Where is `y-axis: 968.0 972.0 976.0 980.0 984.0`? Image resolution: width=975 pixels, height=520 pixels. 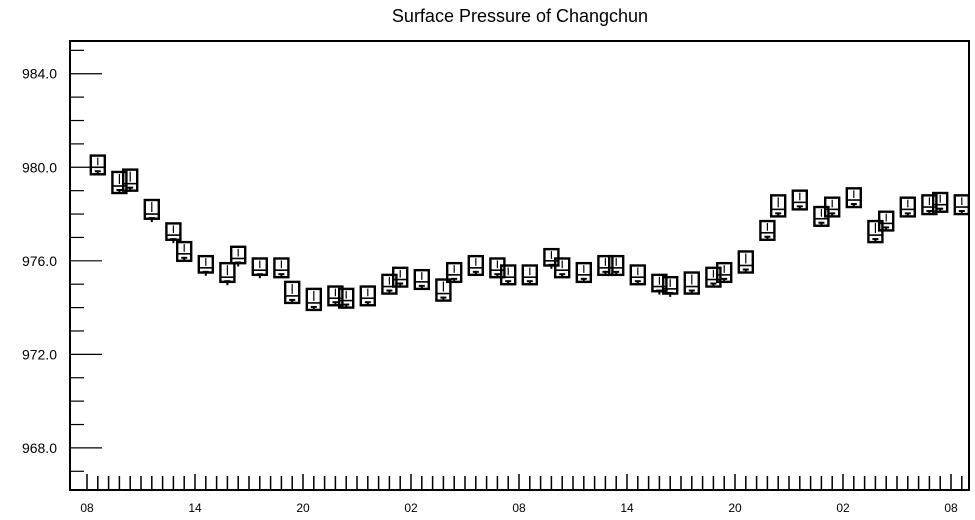
y-axis: 968.0 972.0 976.0 980.0 984.0 is located at coordinates (62, 260).